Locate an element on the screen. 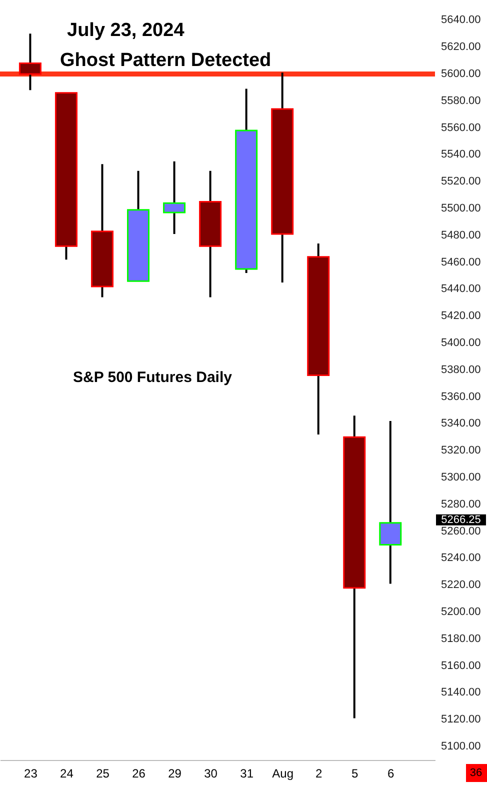  y-tick-label: 5440.00 is located at coordinates (461, 289).